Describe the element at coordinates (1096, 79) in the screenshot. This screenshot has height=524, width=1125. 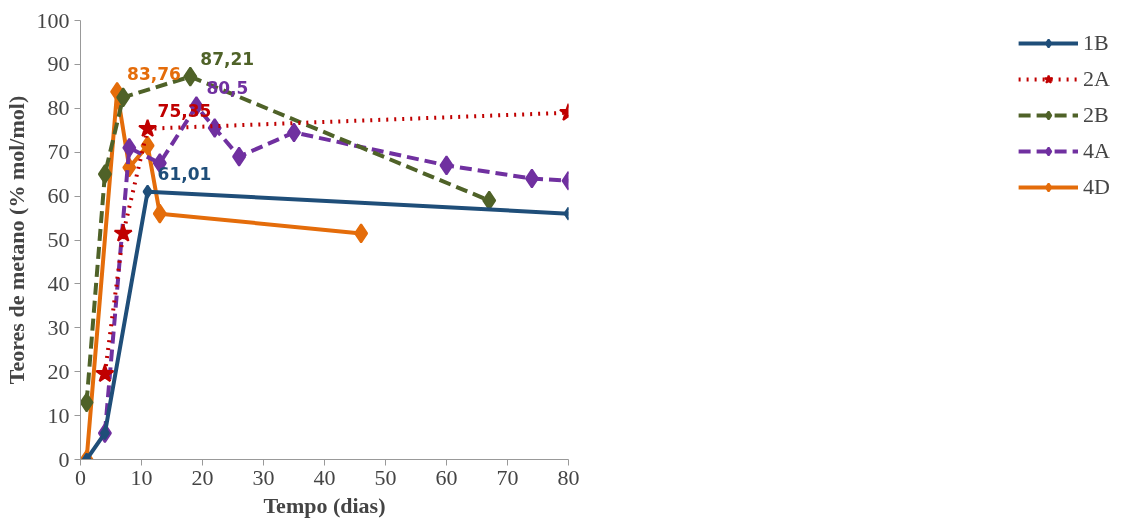
I see `legend-label: 2A` at that location.